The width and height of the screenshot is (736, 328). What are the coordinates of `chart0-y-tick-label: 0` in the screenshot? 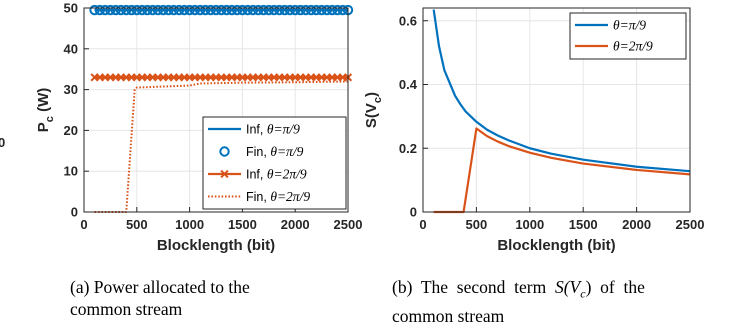 It's located at (74, 212).